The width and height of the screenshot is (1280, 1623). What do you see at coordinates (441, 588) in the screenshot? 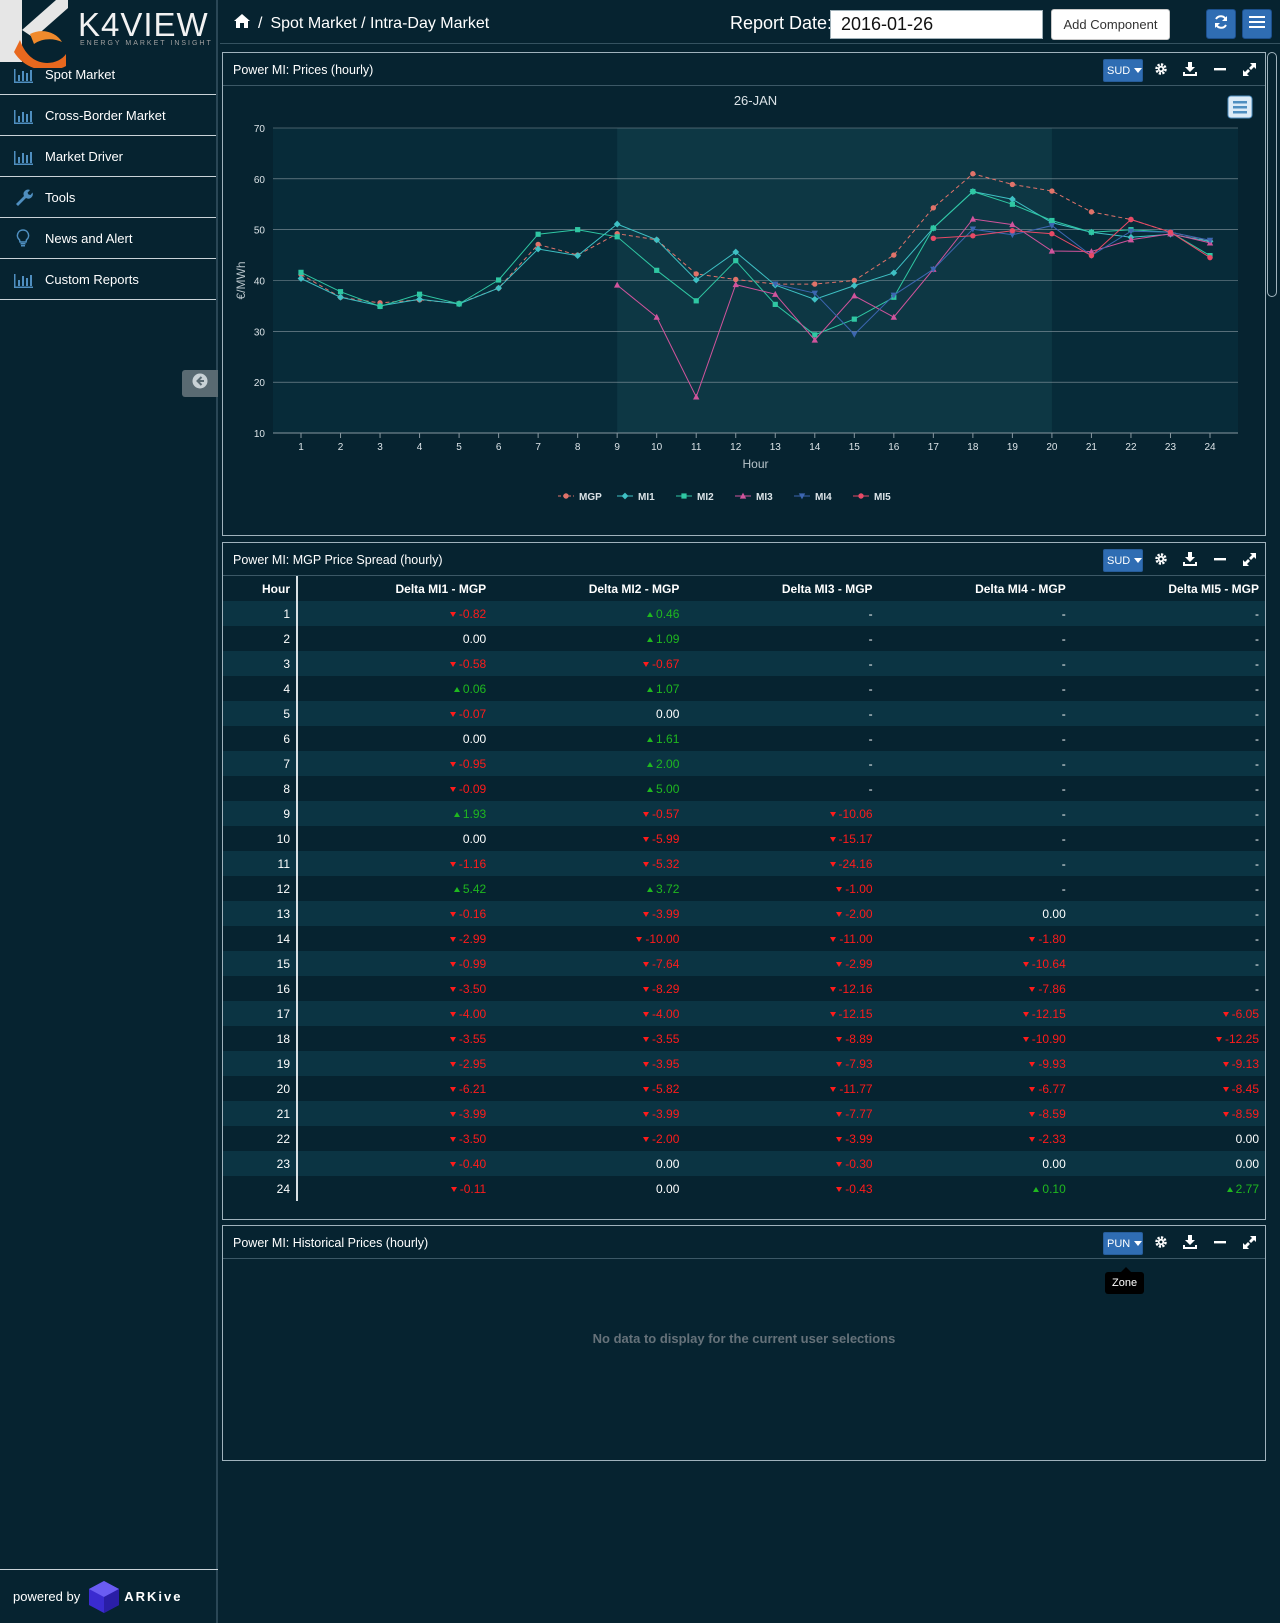
I see `column-header: Delta MI1 - MGP` at bounding box center [441, 588].